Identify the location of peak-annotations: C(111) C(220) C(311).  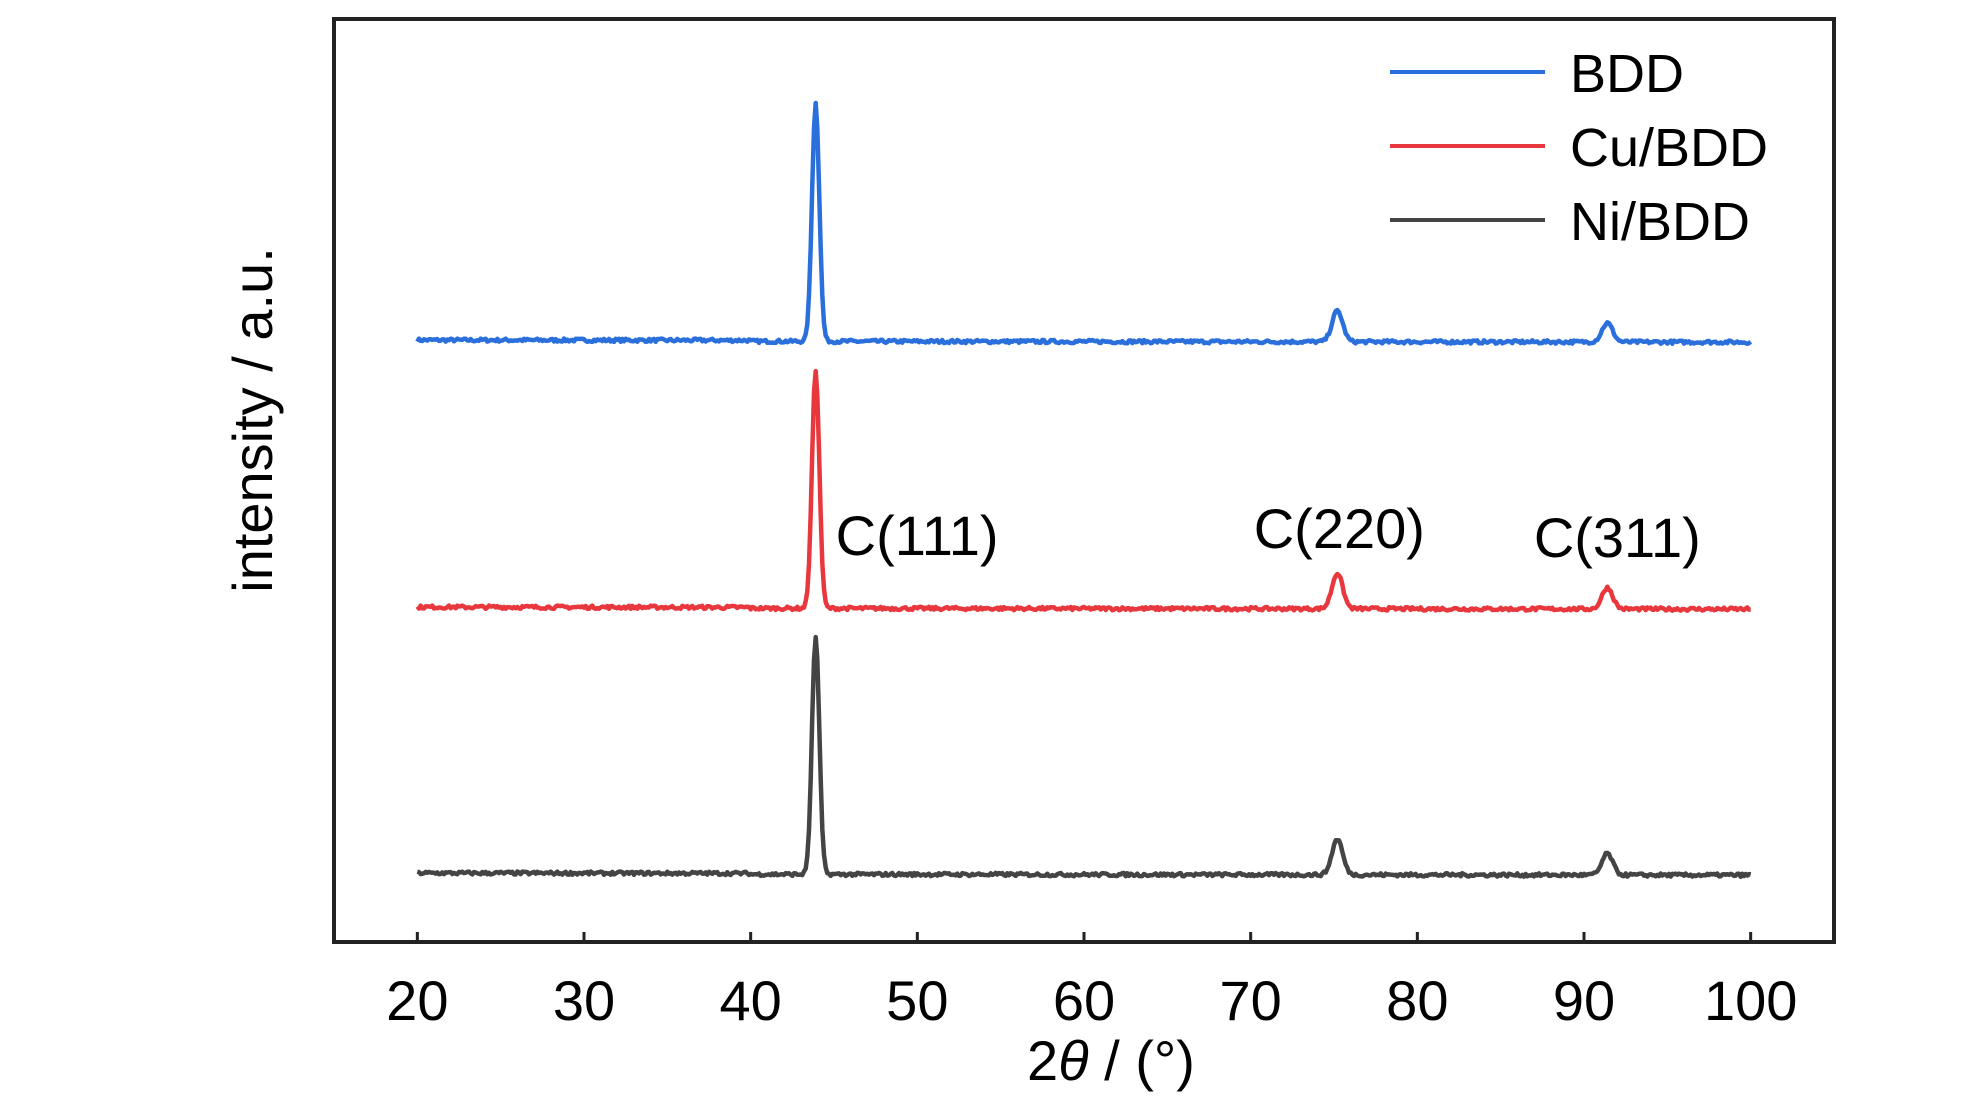
(1268, 533).